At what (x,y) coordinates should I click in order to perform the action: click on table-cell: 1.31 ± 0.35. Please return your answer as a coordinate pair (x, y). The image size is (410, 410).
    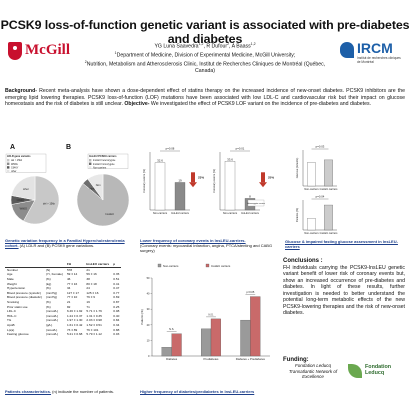
    Looking at the image, I should click on (94, 315).